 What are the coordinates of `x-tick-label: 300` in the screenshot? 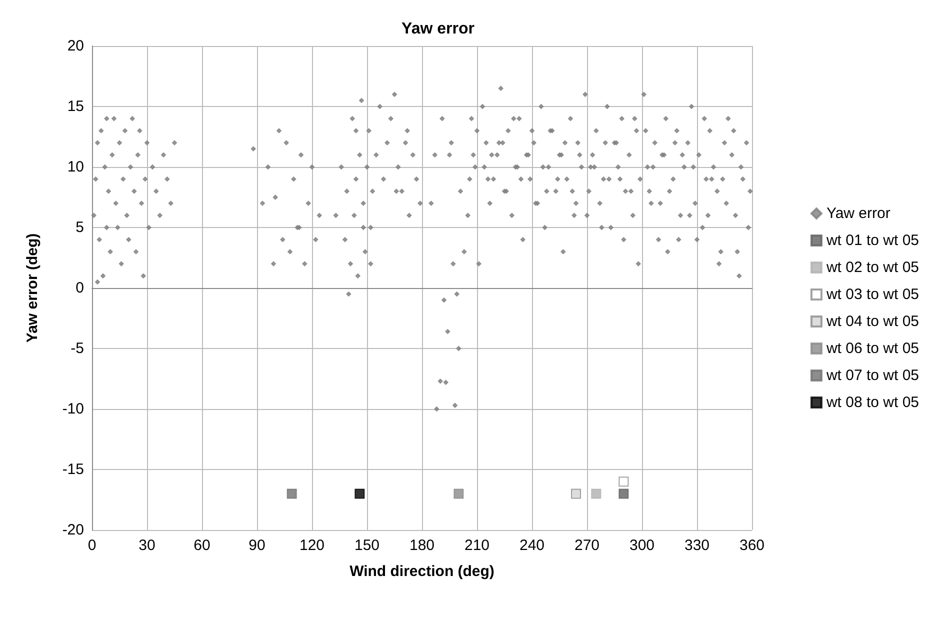 It's located at (642, 545).